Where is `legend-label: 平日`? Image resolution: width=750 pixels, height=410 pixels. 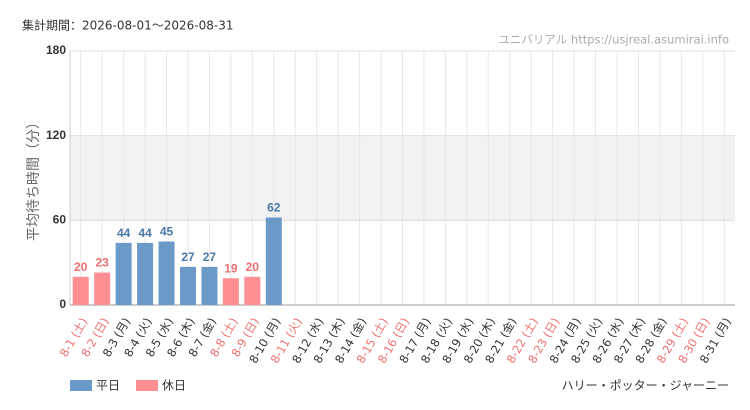 legend-label: 平日 is located at coordinates (108, 386).